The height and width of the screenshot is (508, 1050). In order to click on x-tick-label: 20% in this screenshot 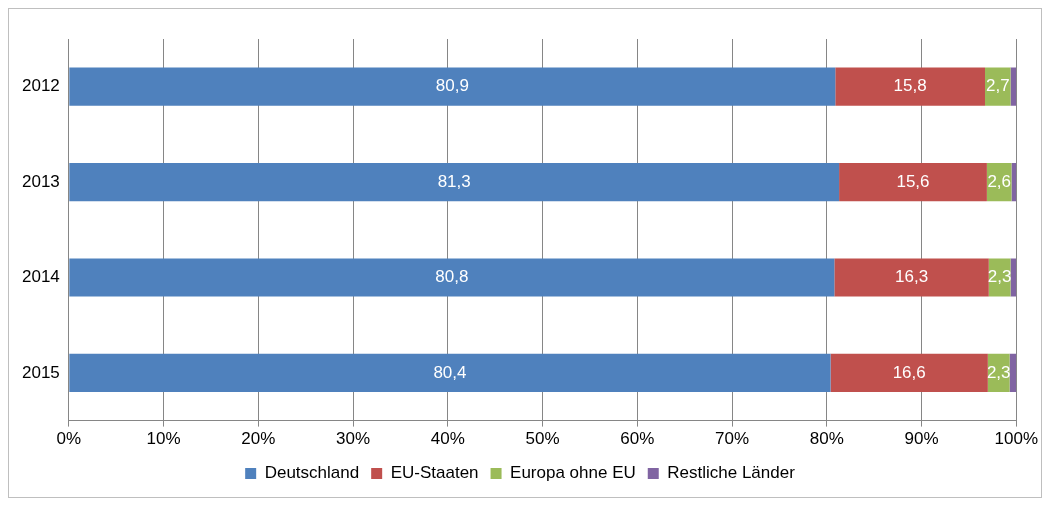, I will do `click(258, 439)`.